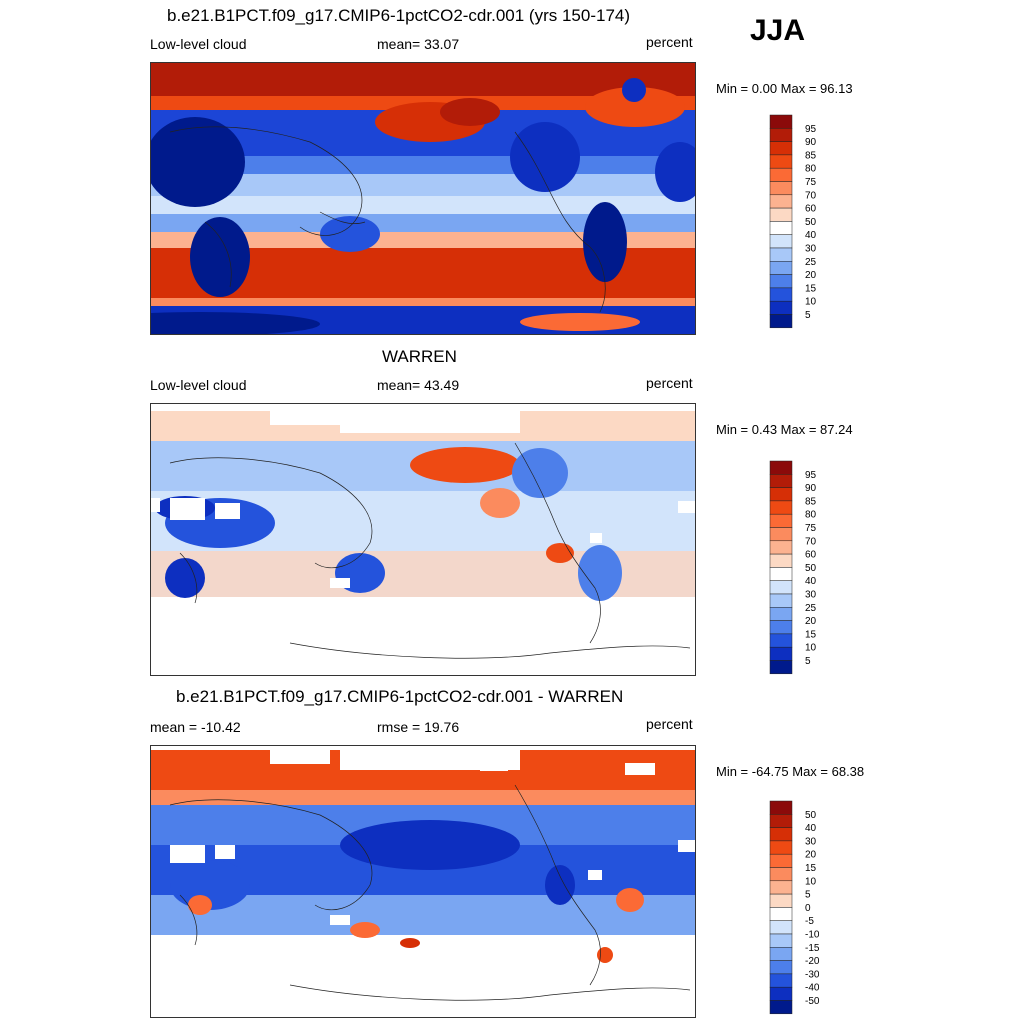  What do you see at coordinates (812, 961) in the screenshot?
I see `colorbar-tick-label: -20` at bounding box center [812, 961].